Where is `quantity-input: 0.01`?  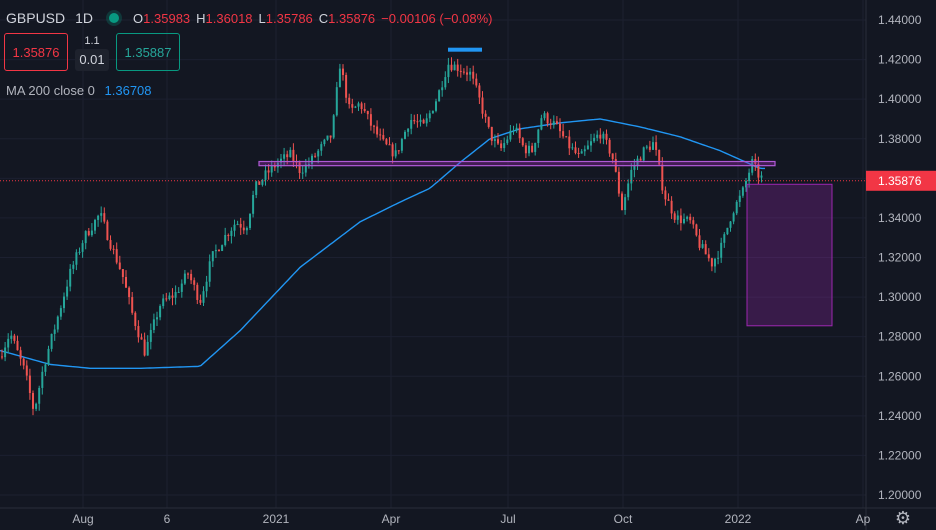
quantity-input: 0.01 is located at coordinates (92, 60).